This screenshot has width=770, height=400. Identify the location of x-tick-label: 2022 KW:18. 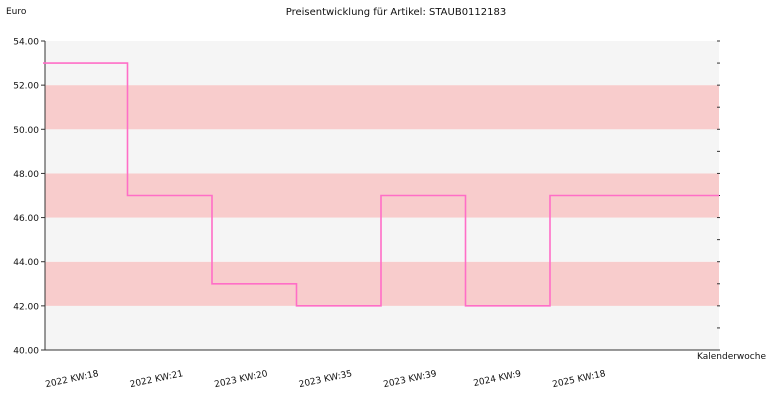
(72, 379).